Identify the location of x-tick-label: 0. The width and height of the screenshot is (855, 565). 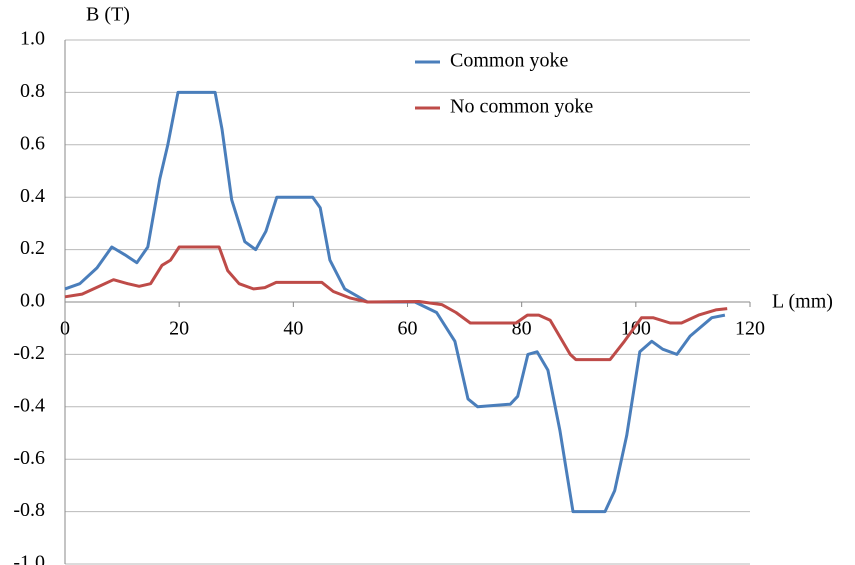
(65, 329).